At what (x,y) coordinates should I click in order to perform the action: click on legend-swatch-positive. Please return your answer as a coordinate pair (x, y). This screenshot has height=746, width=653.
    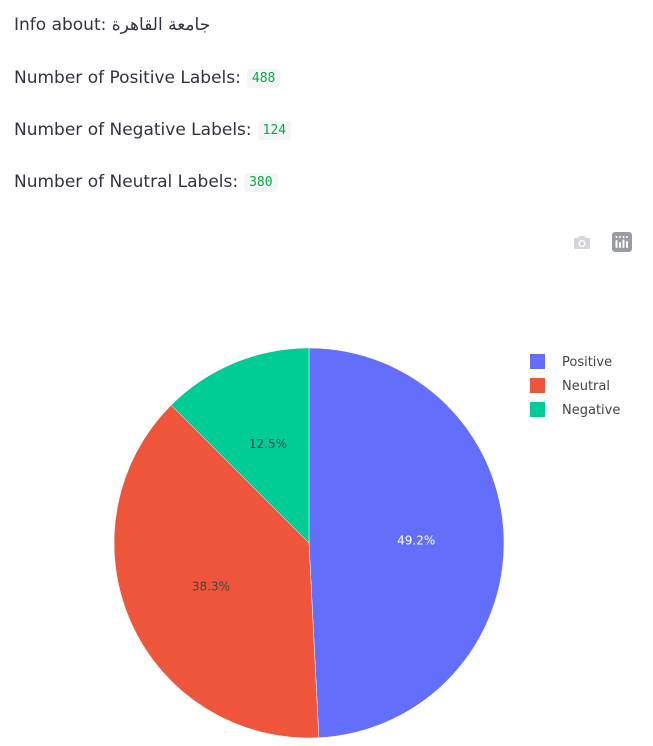
    Looking at the image, I should click on (537, 361).